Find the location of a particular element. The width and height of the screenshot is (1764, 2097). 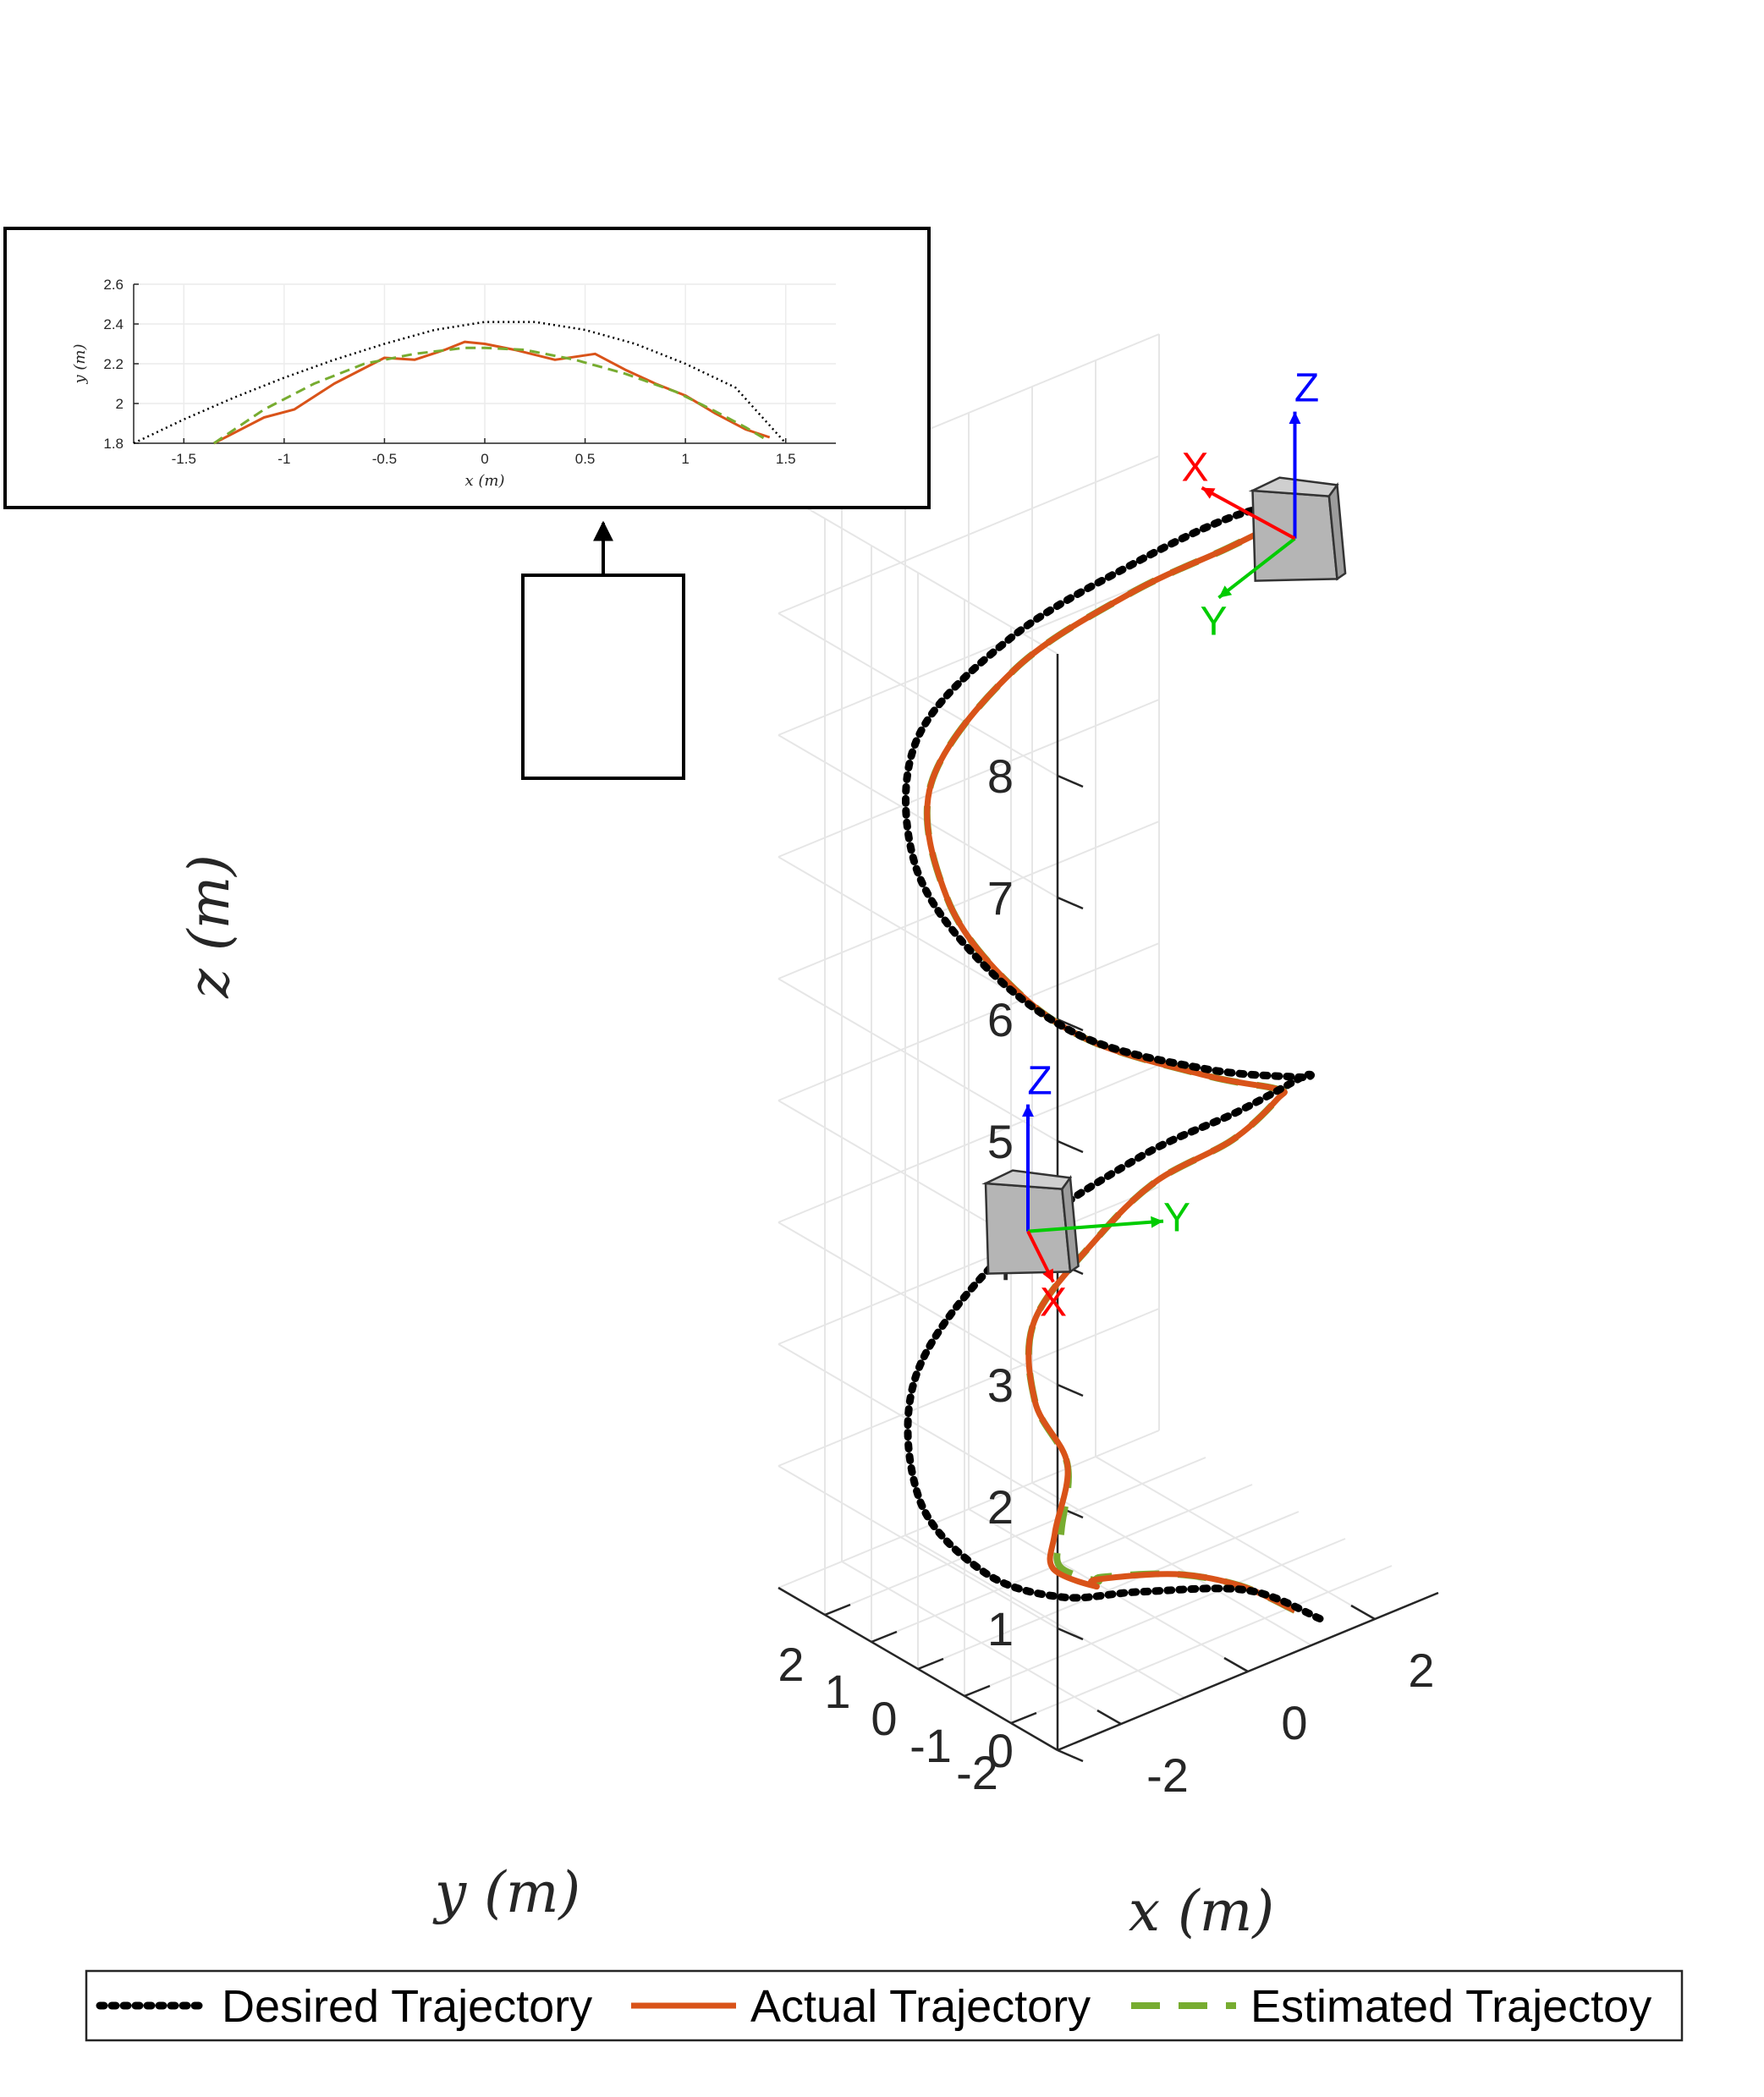

legend-label: Estimated Trajectoy is located at coordinates (1450, 2006).